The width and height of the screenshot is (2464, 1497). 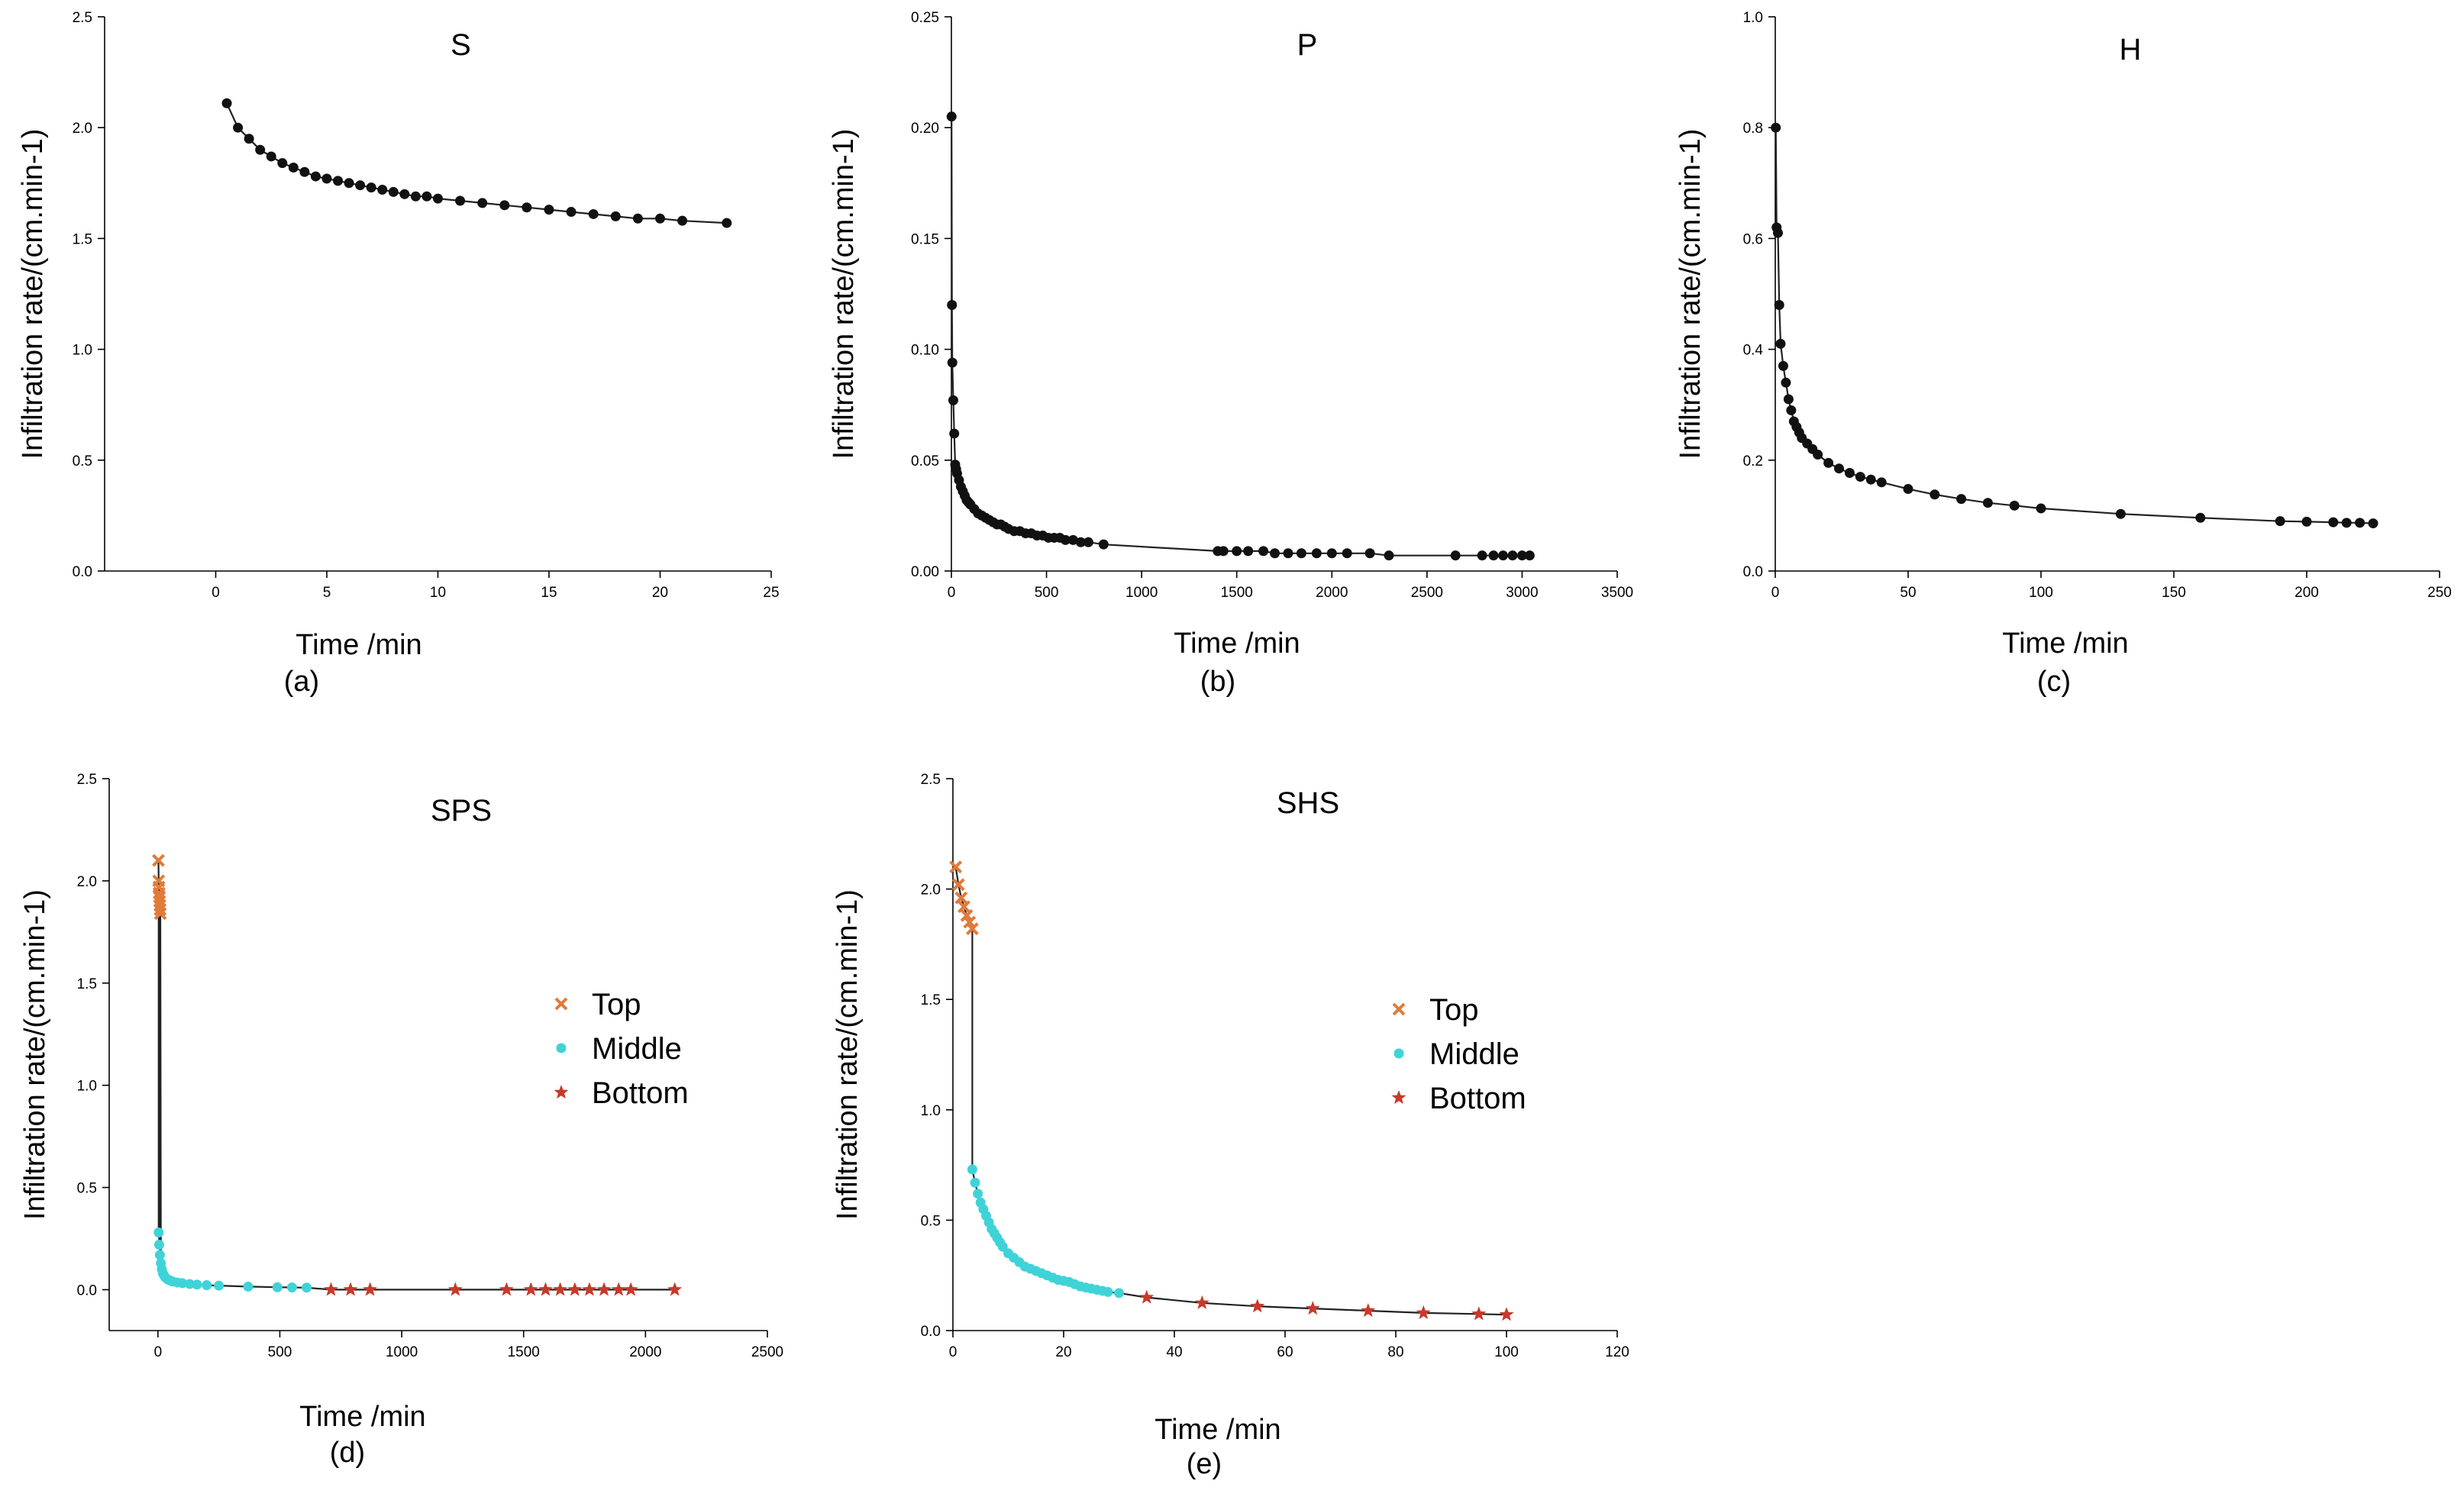 I want to click on x-tick-label: 20, so click(x=1063, y=1352).